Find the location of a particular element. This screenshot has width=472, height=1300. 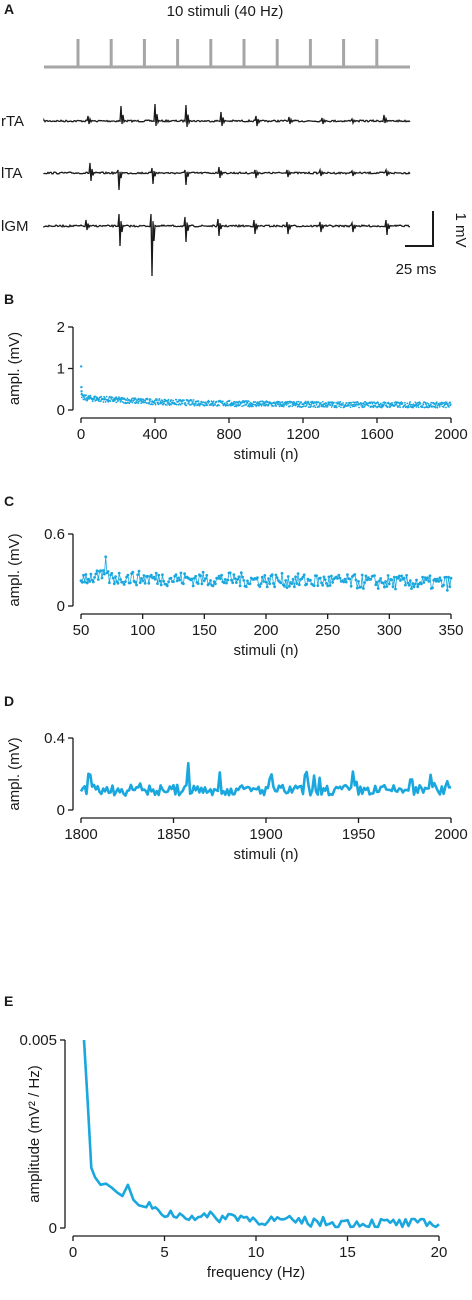

b-x-tick-label: 0 is located at coordinates (81, 434).